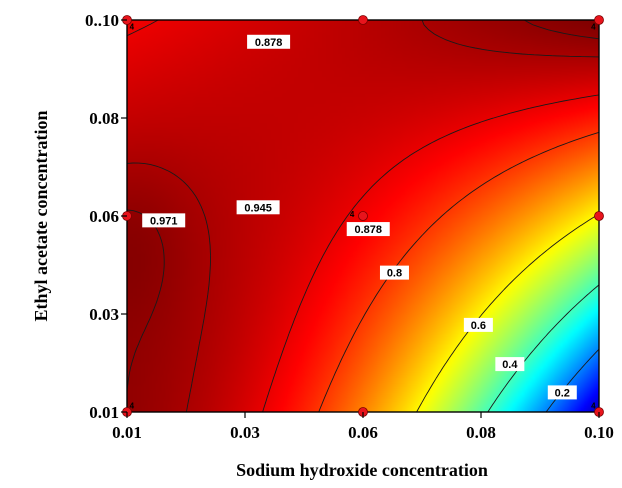 This screenshot has height=488, width=622. I want to click on contour-label-text: 0.945, so click(258, 208).